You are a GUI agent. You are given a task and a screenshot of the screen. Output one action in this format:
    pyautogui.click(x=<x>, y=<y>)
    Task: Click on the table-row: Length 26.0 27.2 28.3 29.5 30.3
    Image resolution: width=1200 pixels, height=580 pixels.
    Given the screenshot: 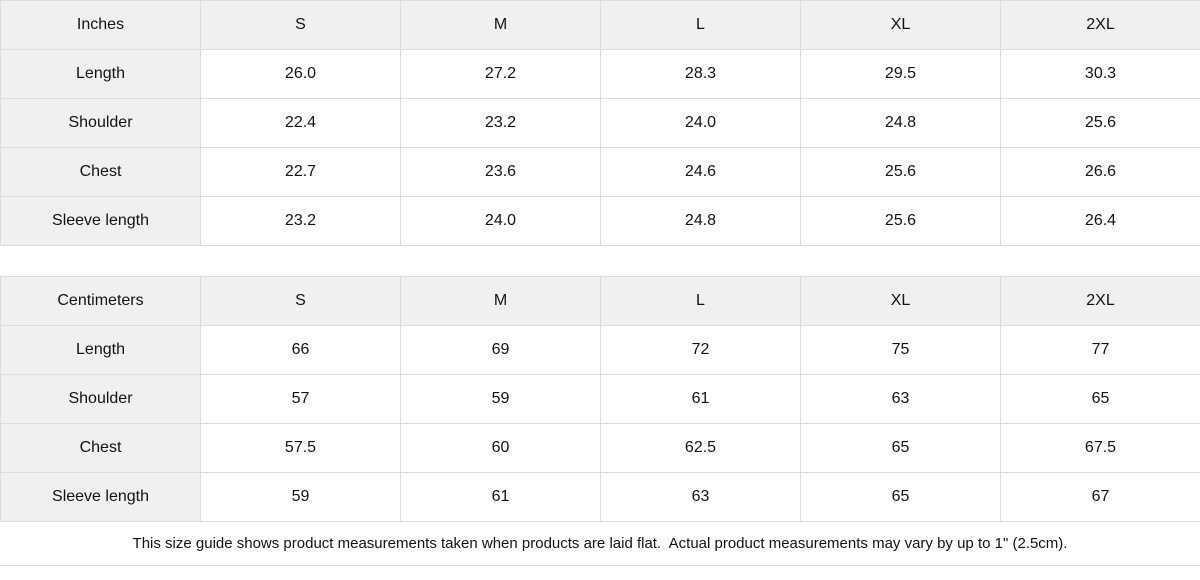 What is the action you would take?
    pyautogui.click(x=600, y=74)
    